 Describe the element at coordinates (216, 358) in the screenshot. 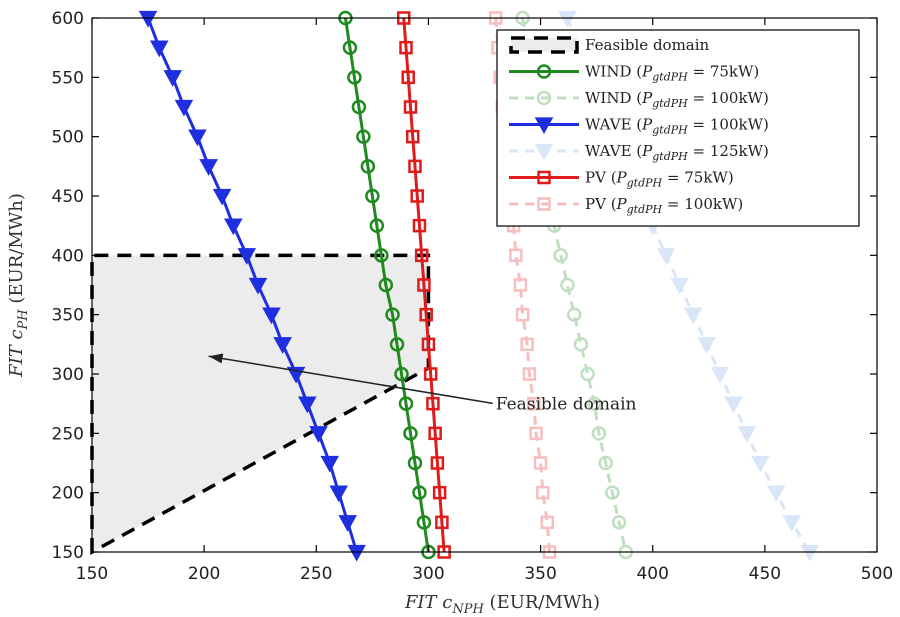

I see `annotation-arrow-head` at that location.